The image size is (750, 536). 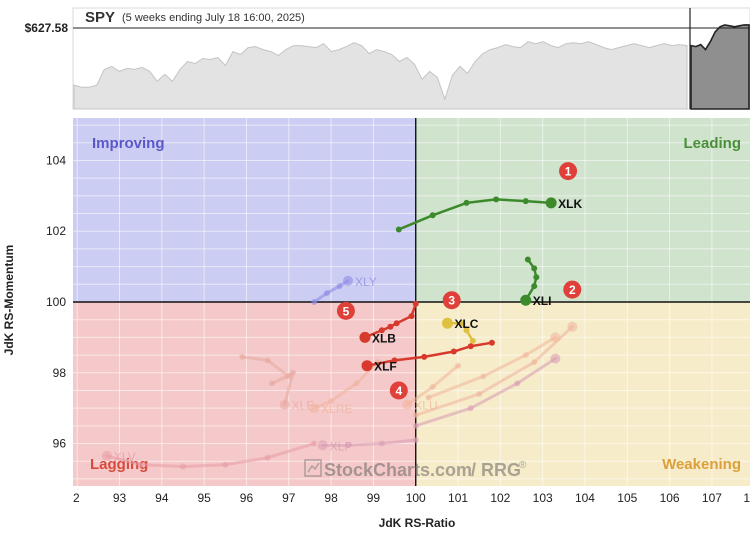 I want to click on x-axis-ticks: 2 93 94 95 96 97 98 99 100 101 102 103 104 105 106 107 1, so click(x=411, y=498).